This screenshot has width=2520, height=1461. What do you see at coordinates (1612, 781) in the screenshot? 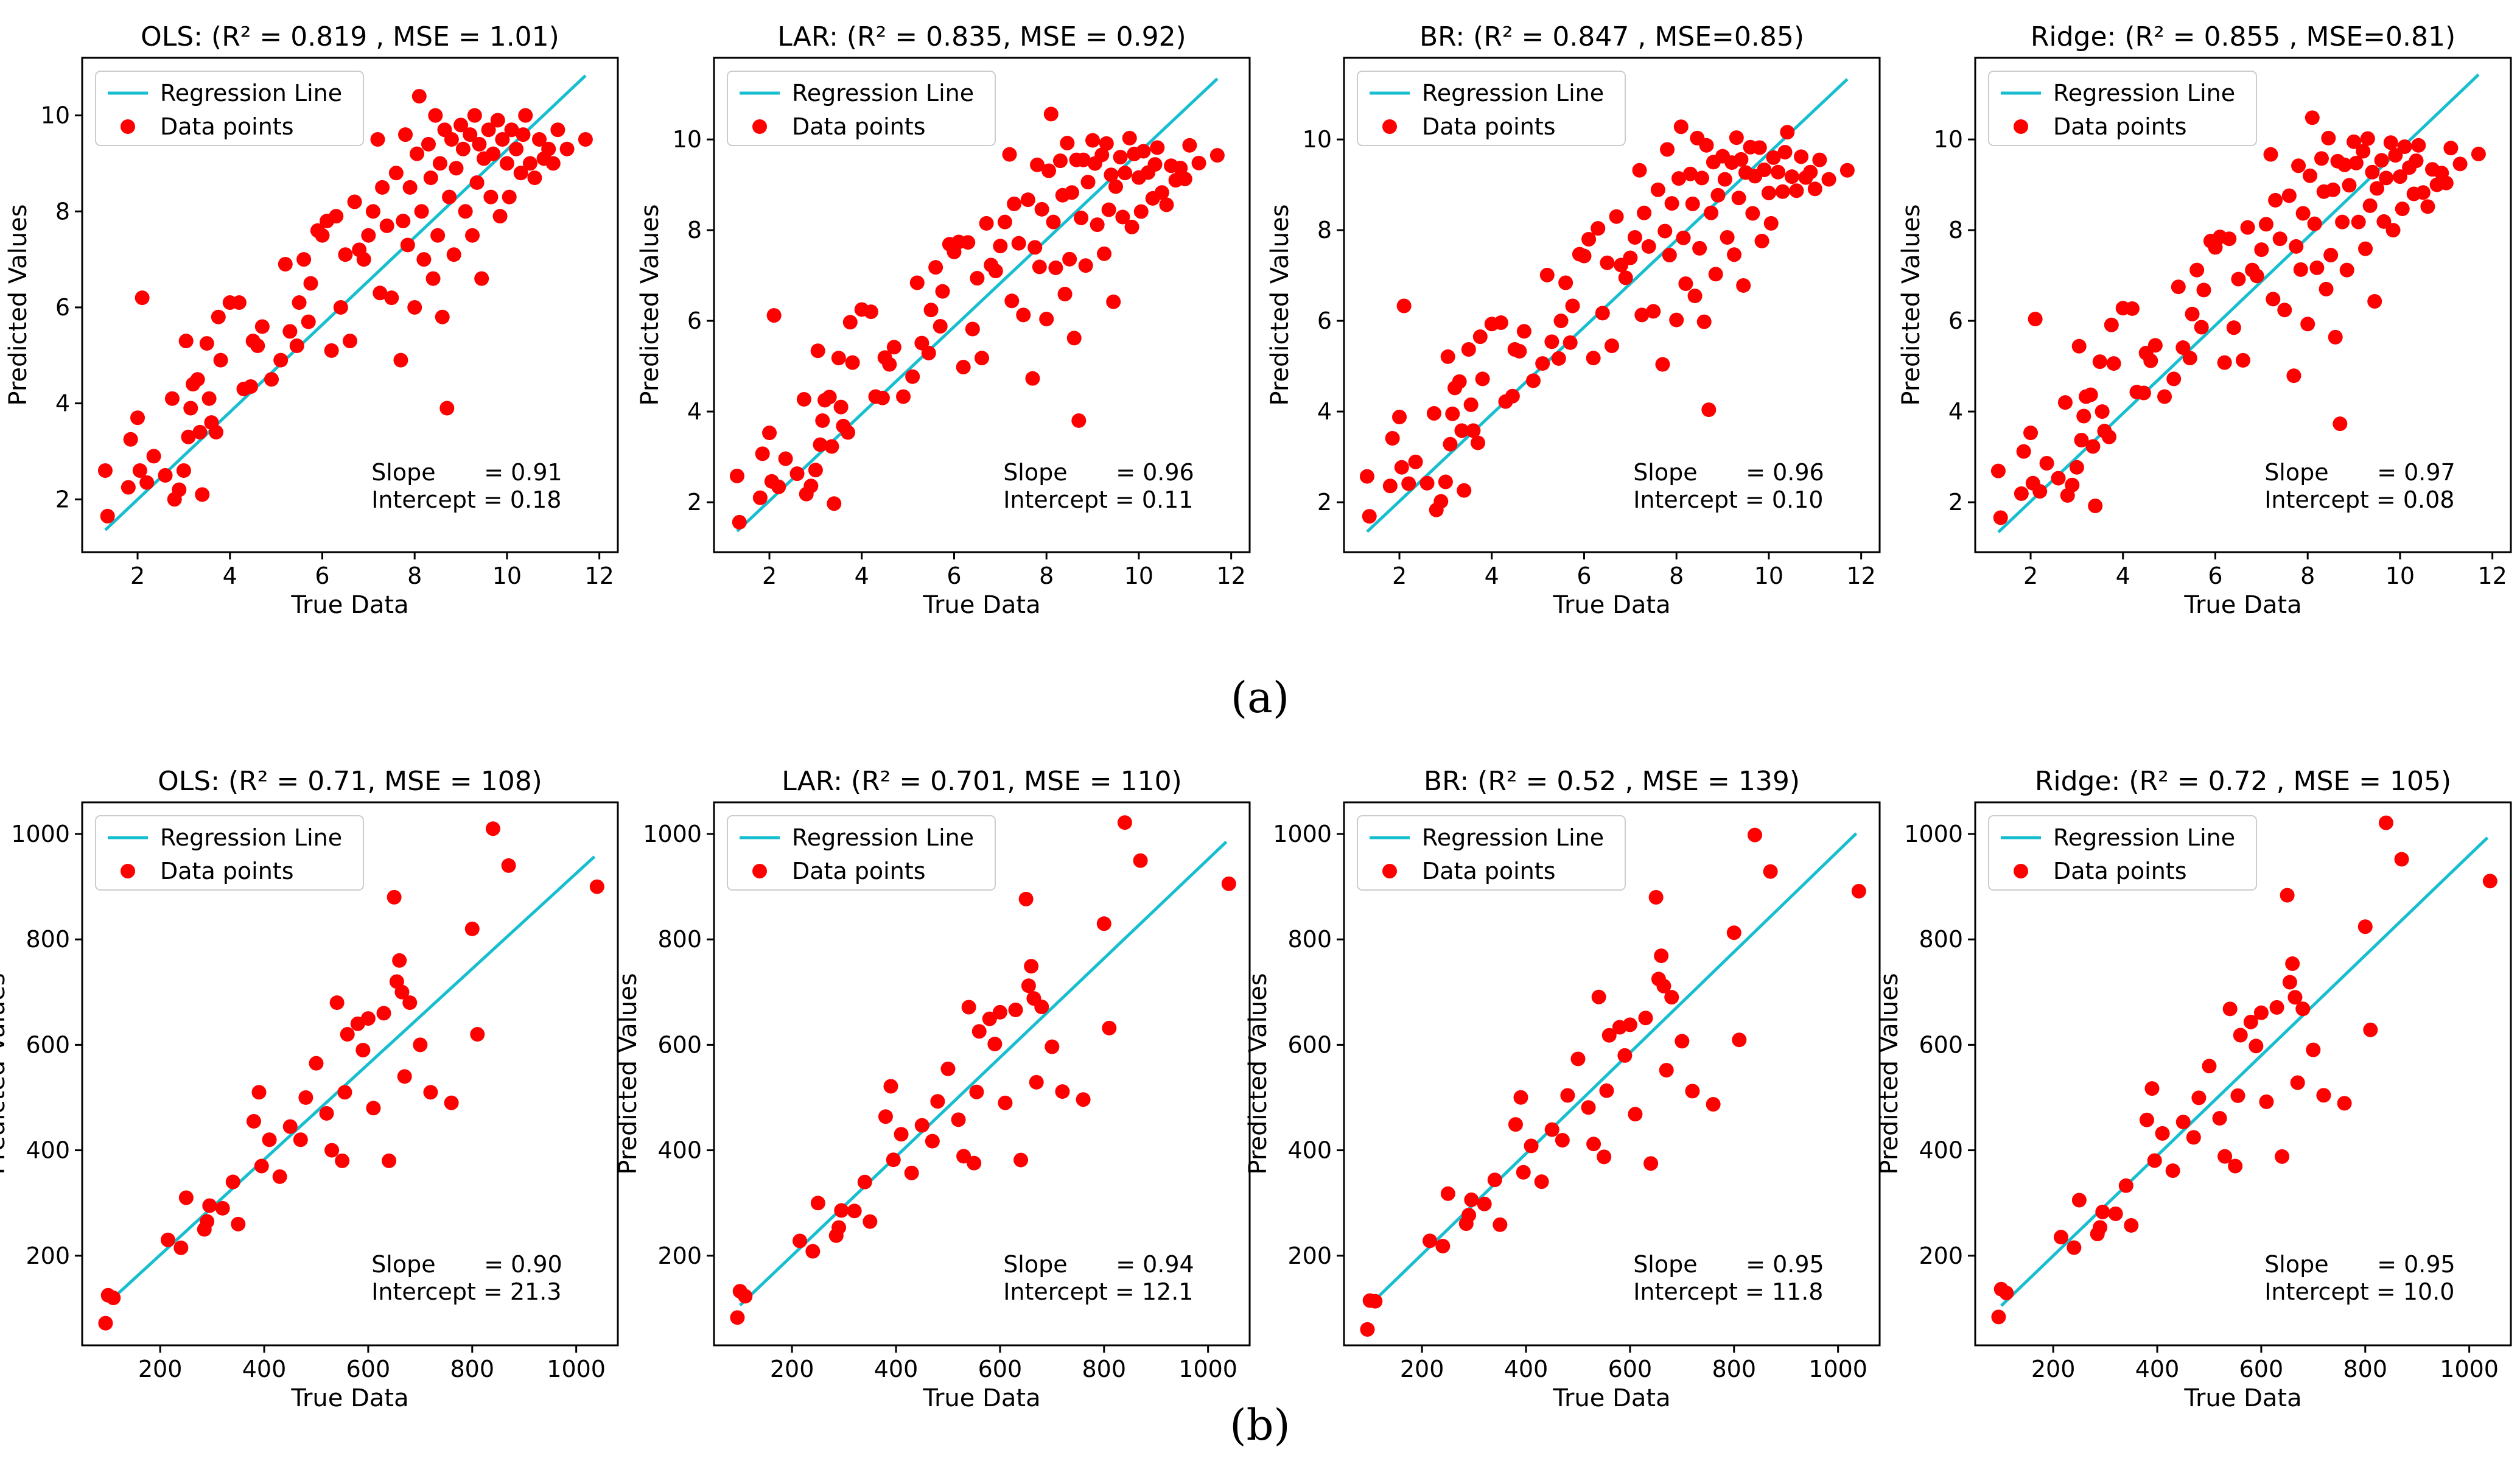
I see `chart-title: BR: (R² = 0.52 , MSE = 139)` at bounding box center [1612, 781].